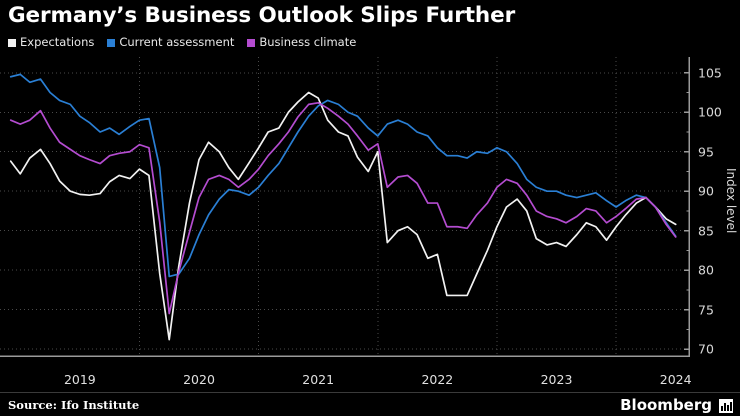 This screenshot has width=740, height=416. I want to click on y-tick-label: 85, so click(706, 231).